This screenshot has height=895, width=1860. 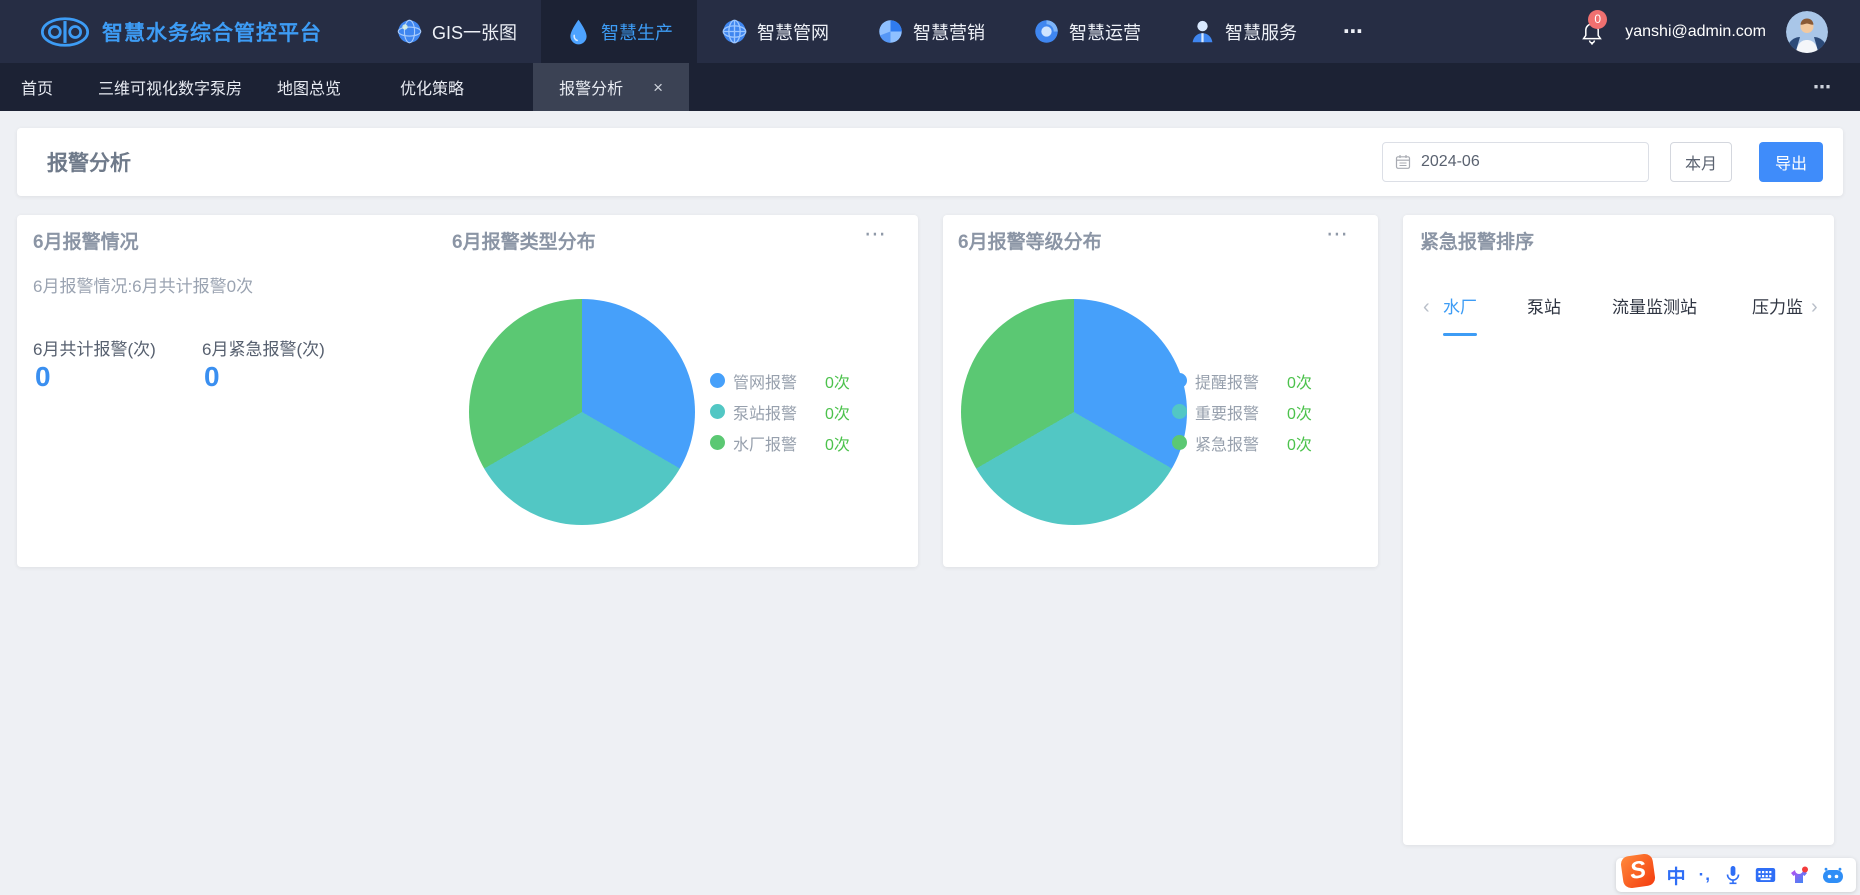 What do you see at coordinates (1242, 380) in the screenshot?
I see `legend-item: 提醒报警 0次` at bounding box center [1242, 380].